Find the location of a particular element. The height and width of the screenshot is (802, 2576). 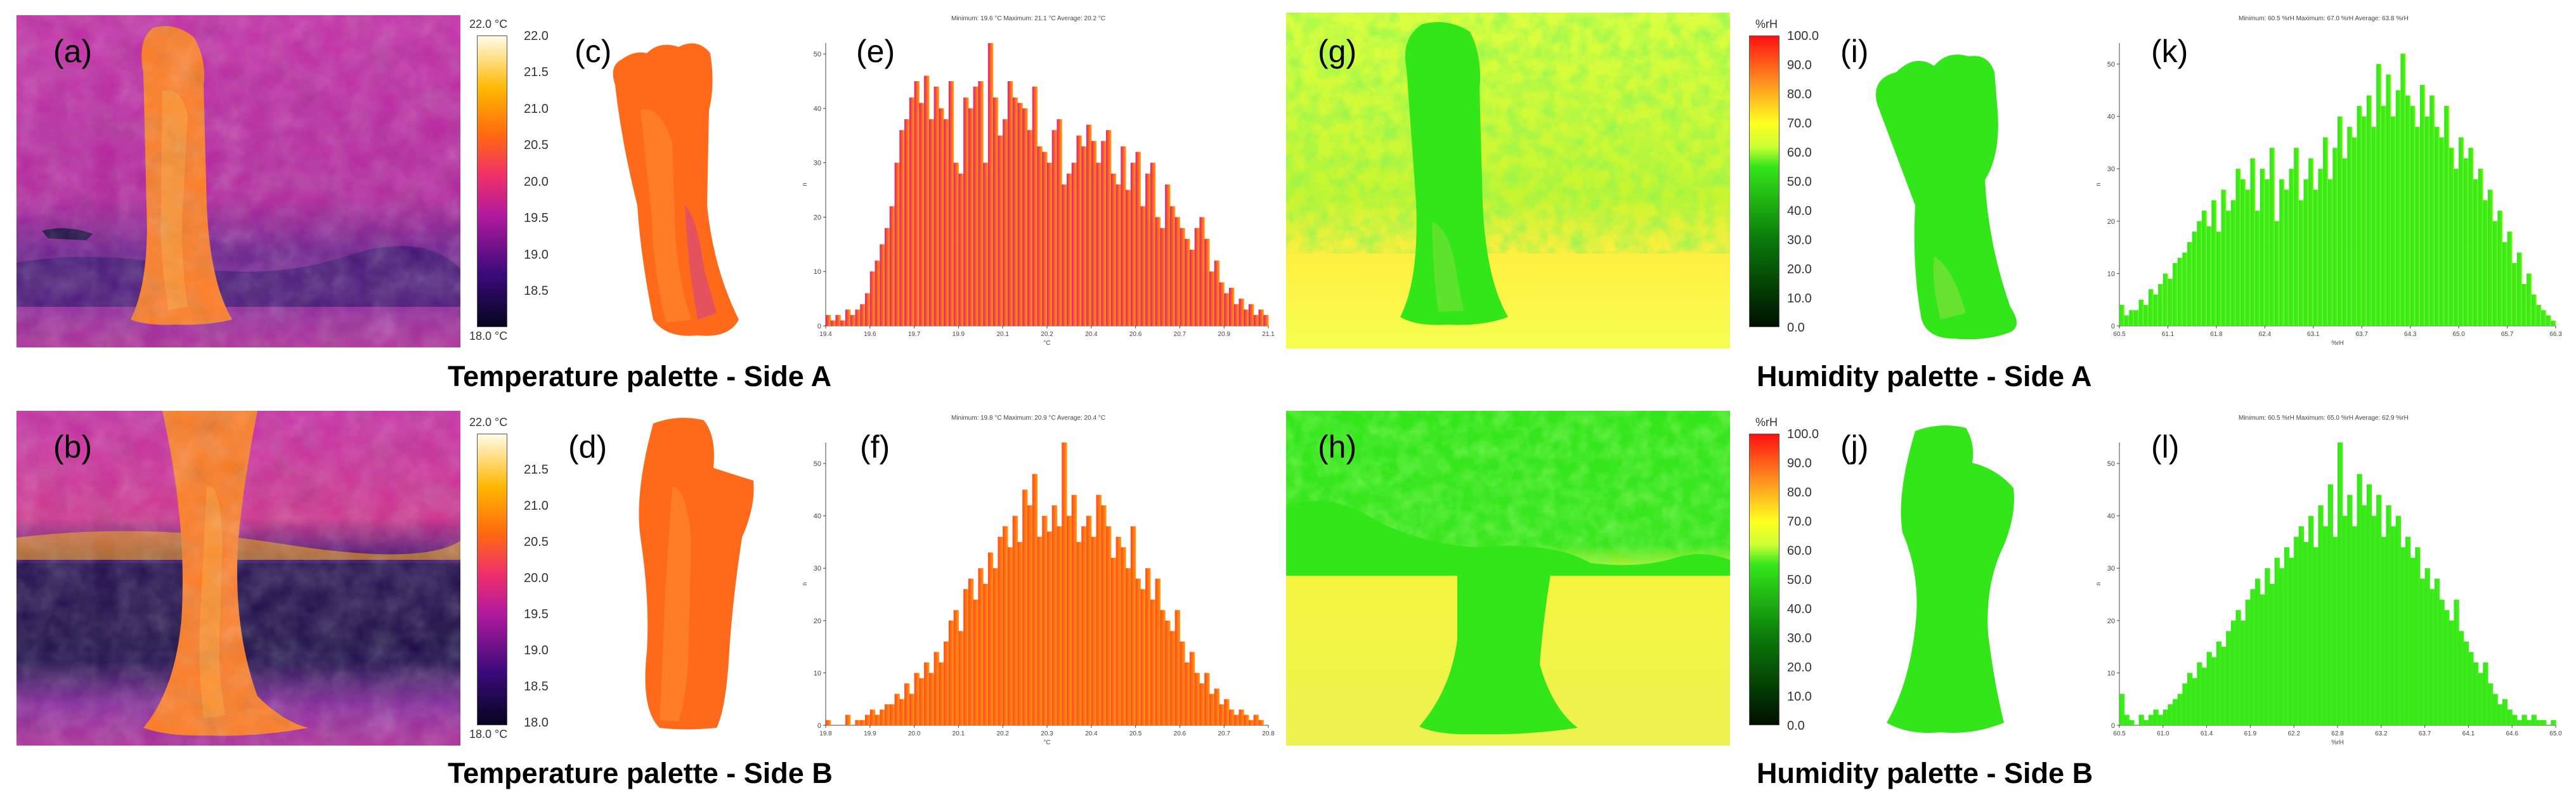

hum-scale-a-tick: 40.0 is located at coordinates (1800, 211).